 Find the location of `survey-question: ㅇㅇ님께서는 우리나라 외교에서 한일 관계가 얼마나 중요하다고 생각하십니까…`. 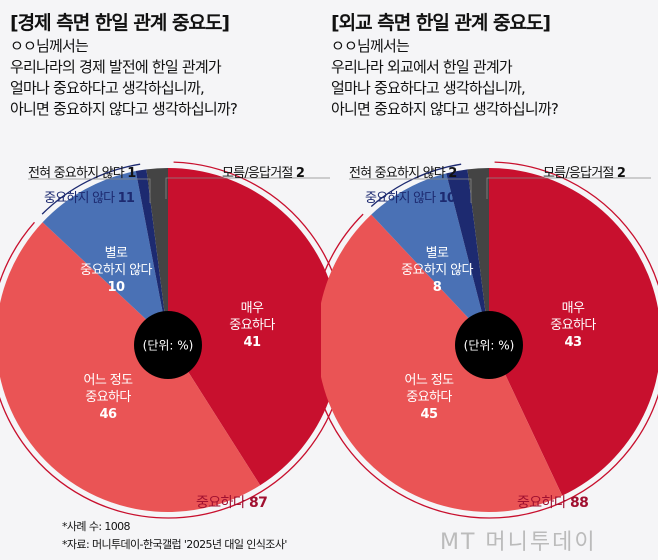

survey-question: ㅇㅇ님께서는 우리나라 외교에서 한일 관계가 얼마나 중요하다고 생각하십니까… is located at coordinates (445, 77).